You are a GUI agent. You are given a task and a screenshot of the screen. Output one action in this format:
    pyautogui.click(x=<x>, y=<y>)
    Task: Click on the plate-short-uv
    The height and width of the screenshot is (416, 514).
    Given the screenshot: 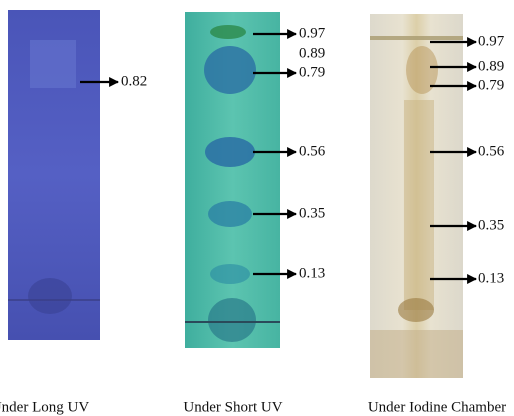 What is the action you would take?
    pyautogui.click(x=232, y=180)
    